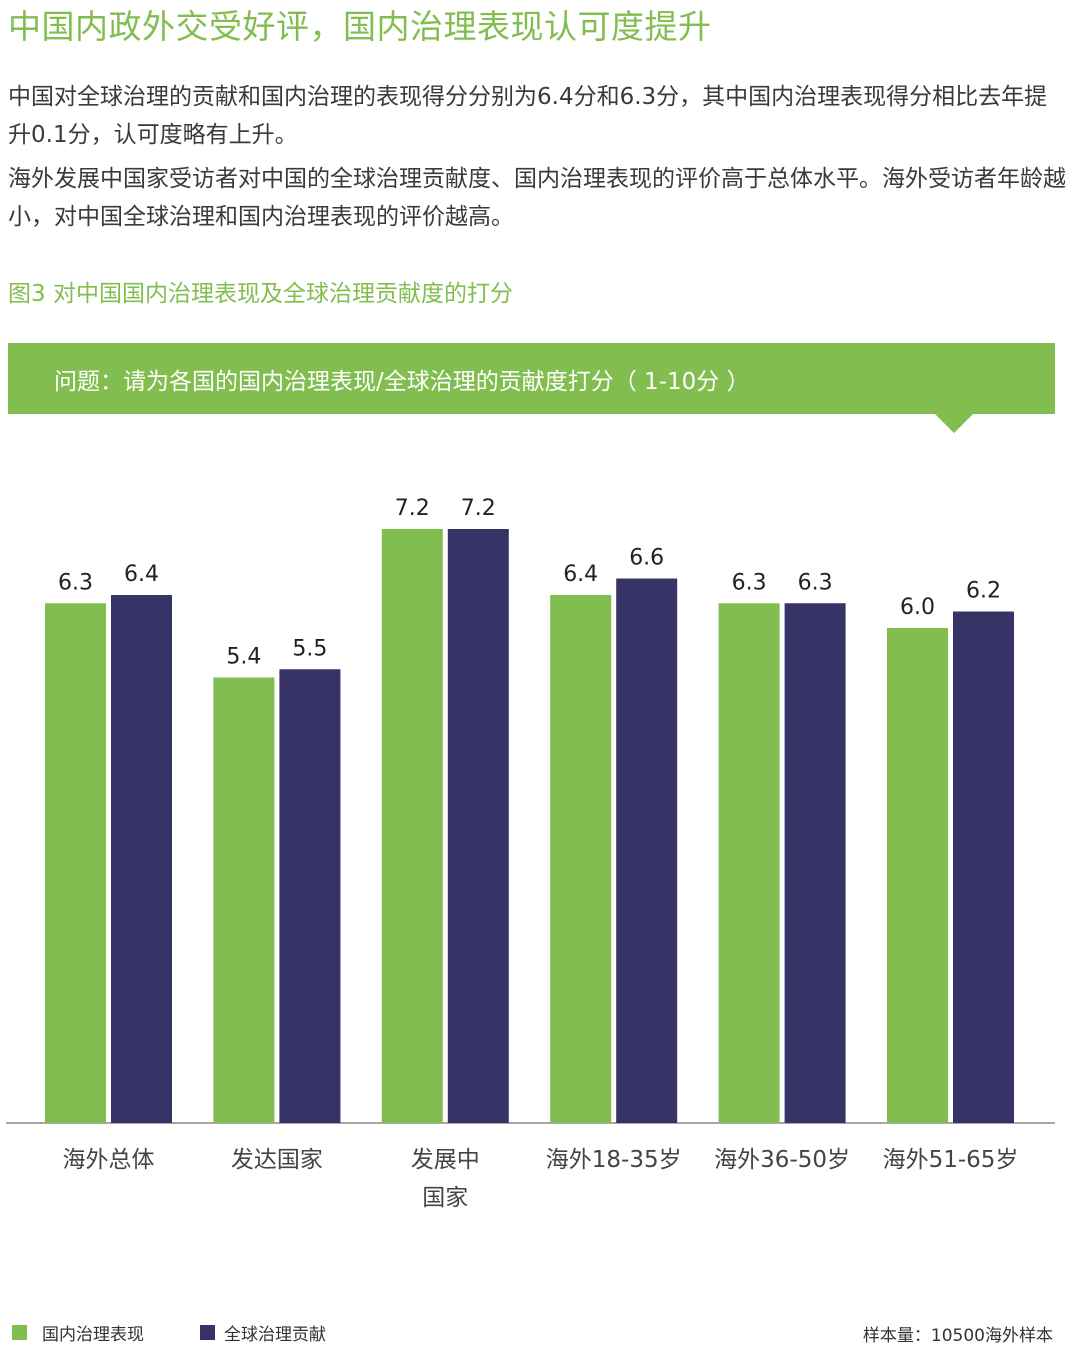 The height and width of the screenshot is (1351, 1080). What do you see at coordinates (445, 1198) in the screenshot?
I see `category-label-2-line2: 国家` at bounding box center [445, 1198].